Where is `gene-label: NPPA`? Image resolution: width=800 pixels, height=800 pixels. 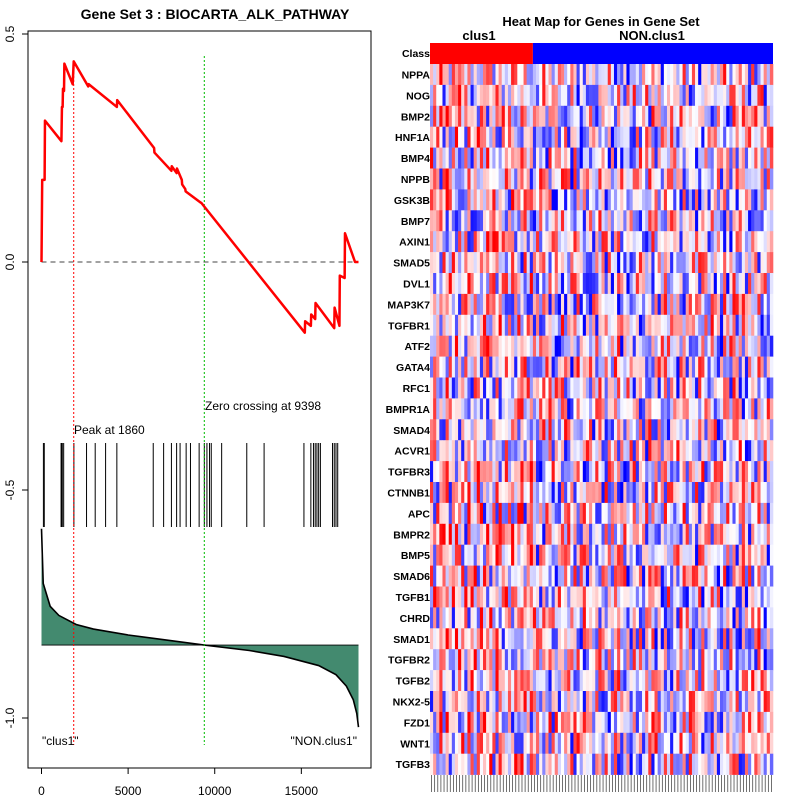
gene-label: NPPA is located at coordinates (416, 75).